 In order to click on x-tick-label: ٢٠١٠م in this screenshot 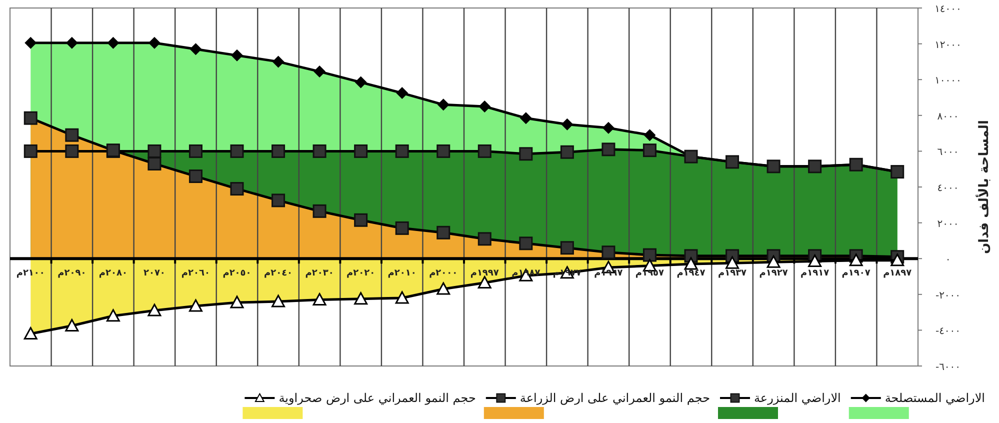, I will do `click(402, 273)`.